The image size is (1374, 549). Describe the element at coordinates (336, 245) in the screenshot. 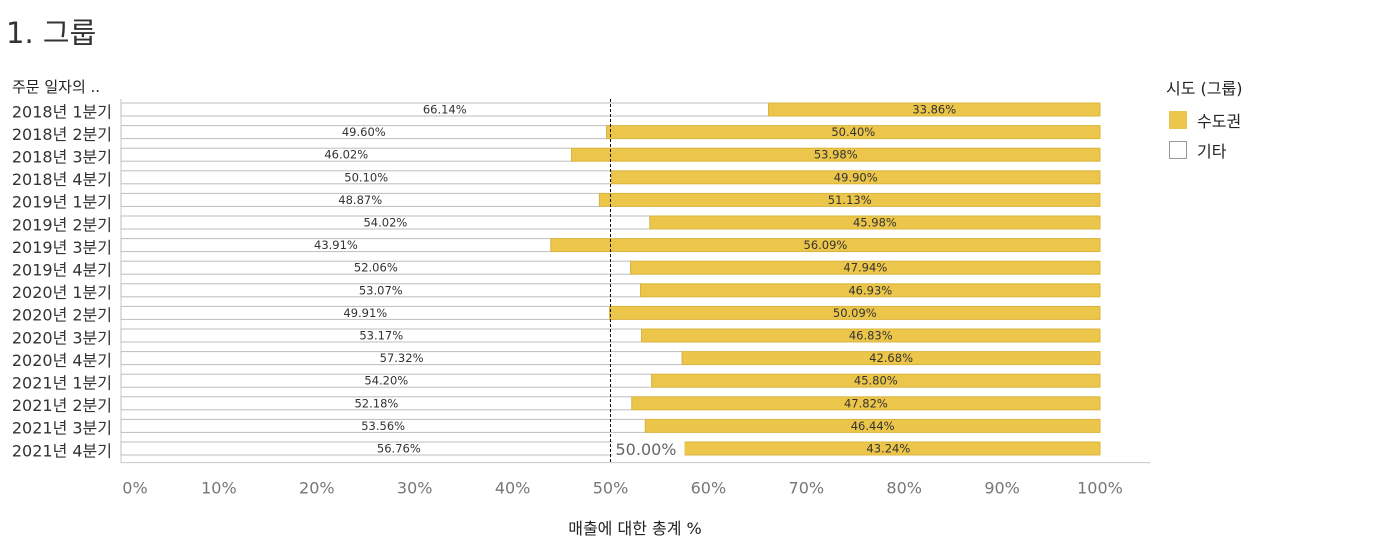

I see `data-label-other: 43.91%` at that location.